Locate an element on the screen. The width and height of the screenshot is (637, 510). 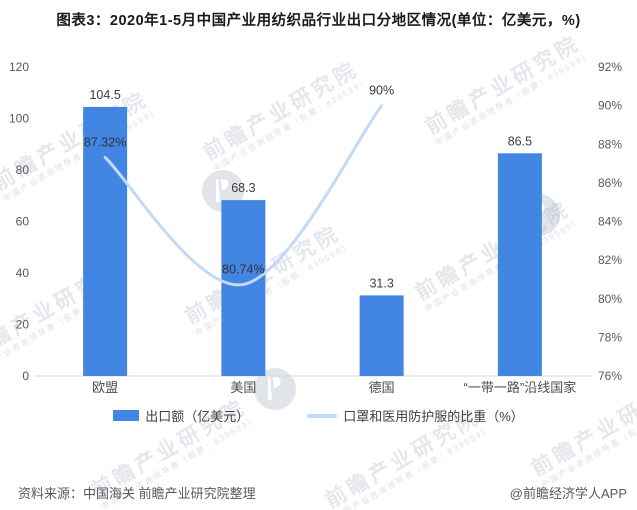
bar-value-label: 86.5 is located at coordinates (520, 141).